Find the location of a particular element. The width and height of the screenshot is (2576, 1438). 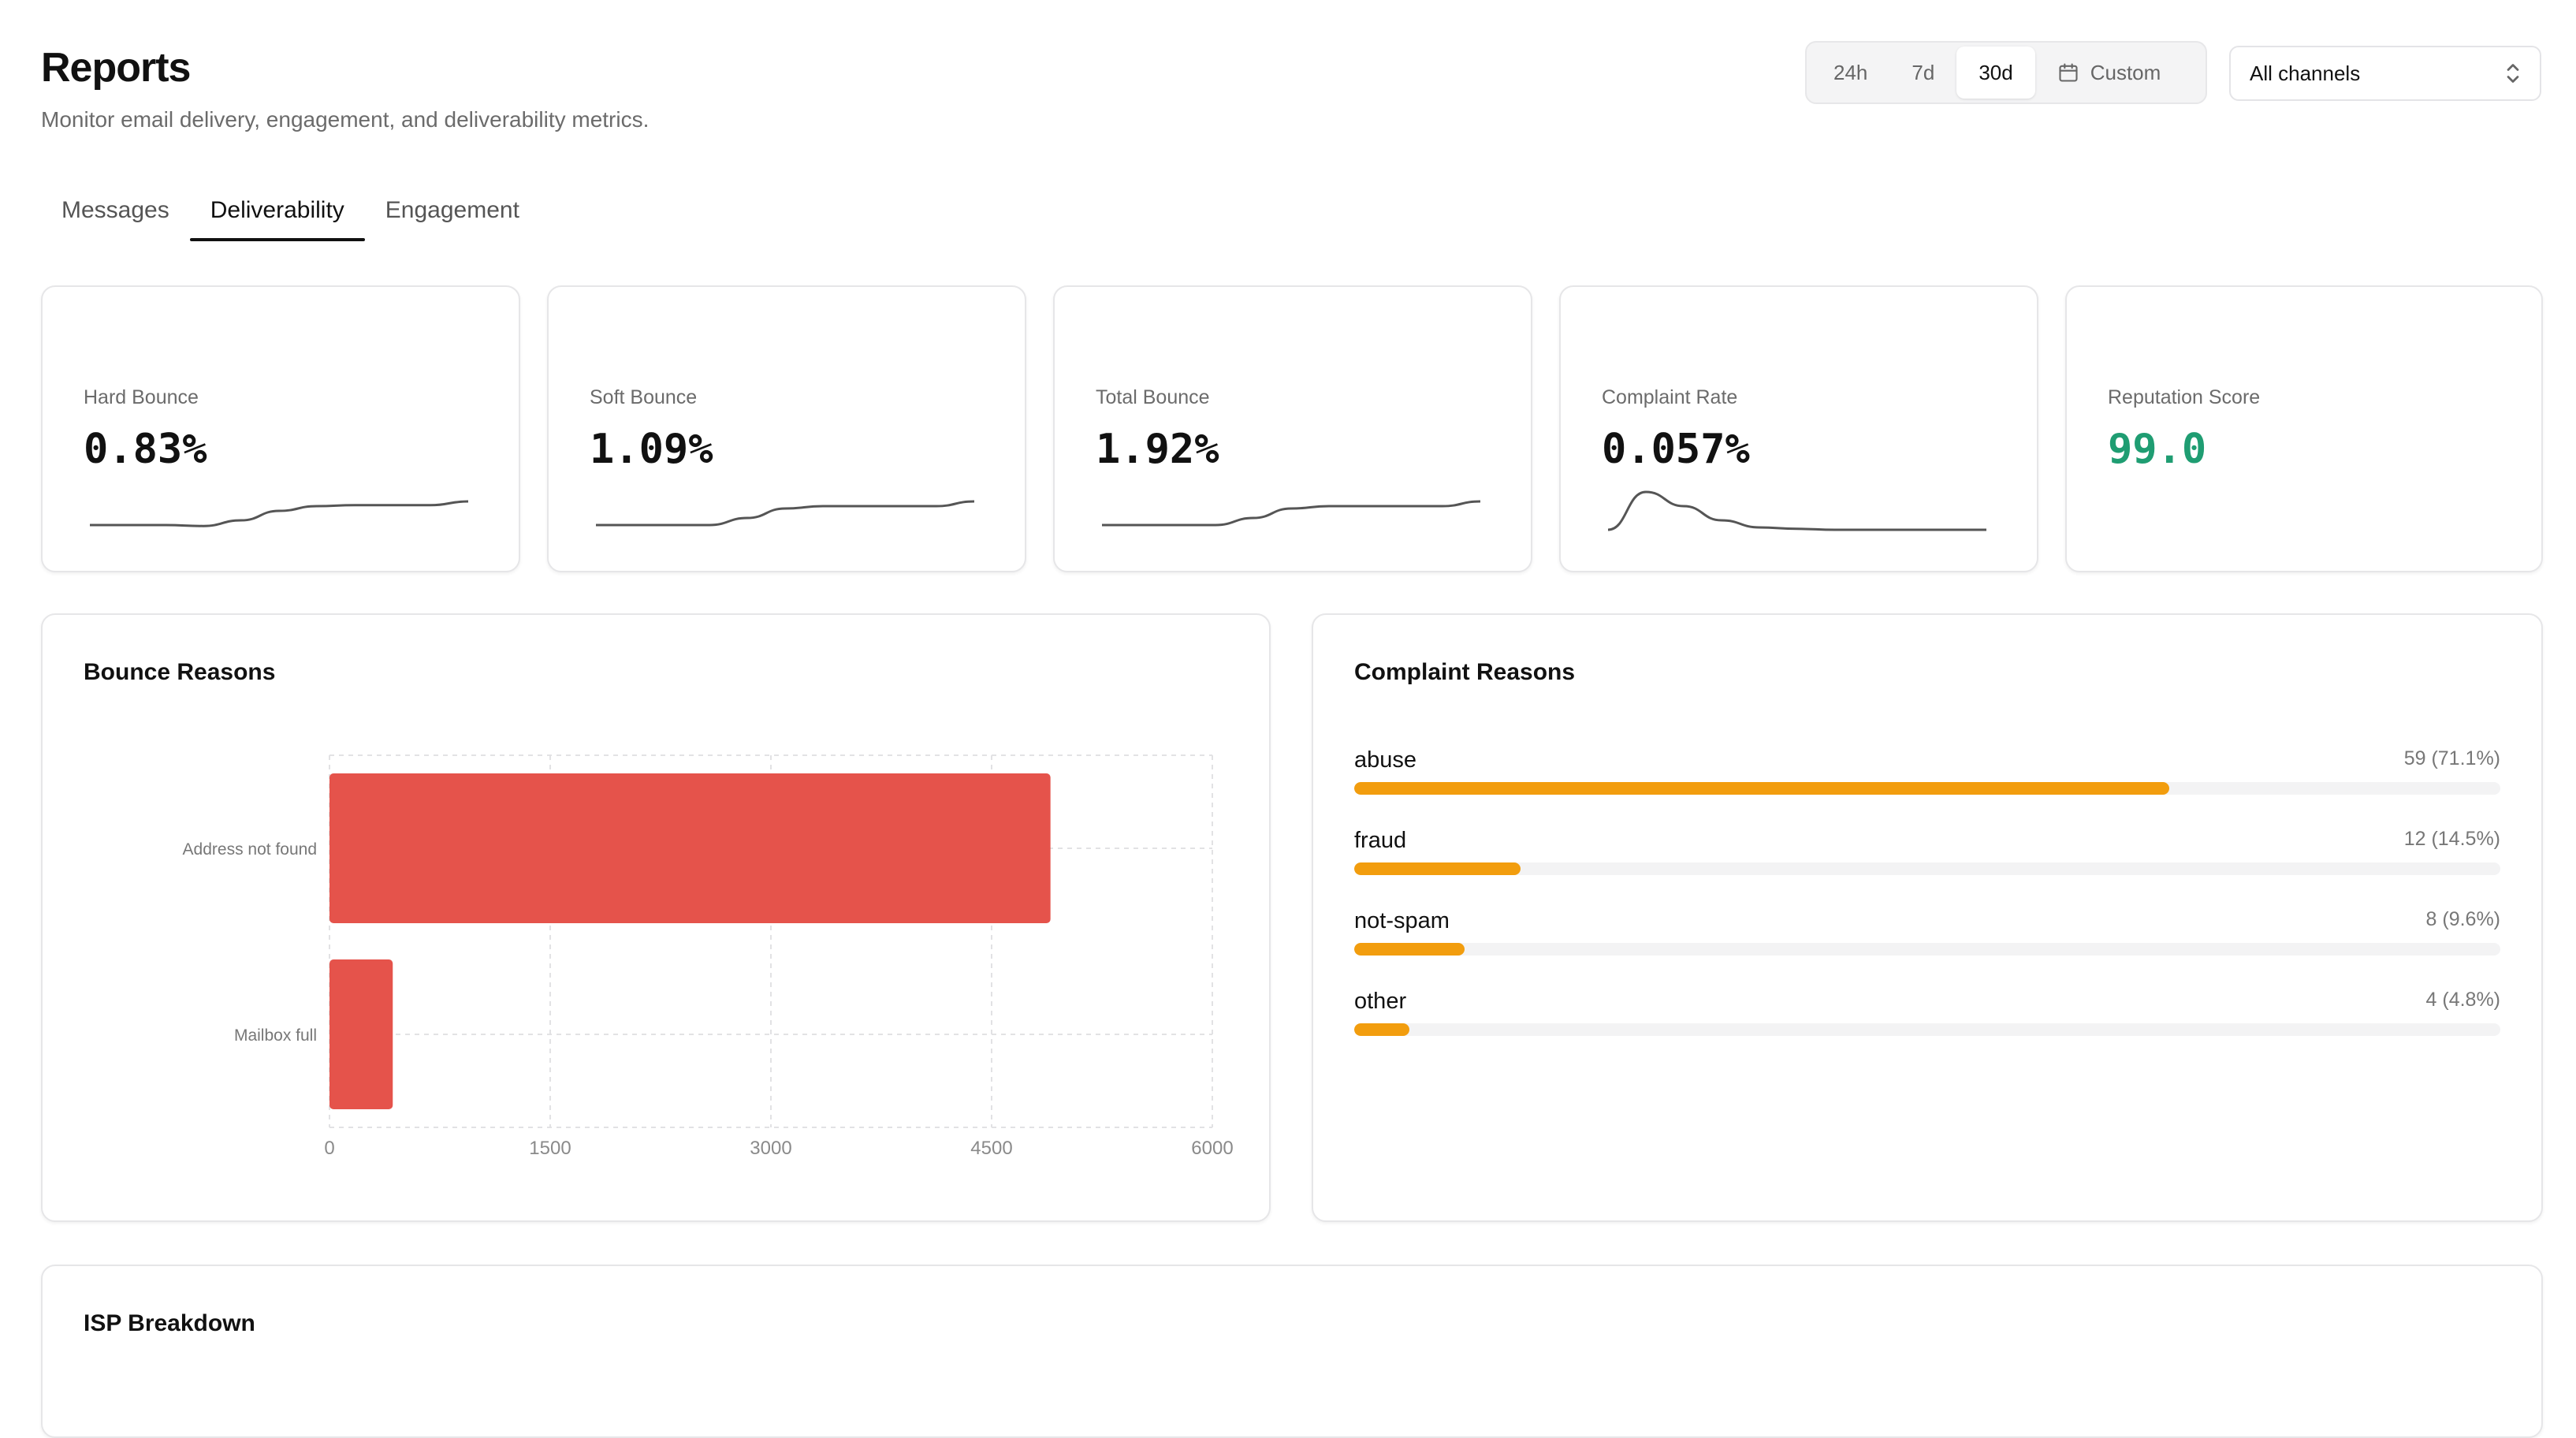

tab-messages: Messages is located at coordinates (115, 210).